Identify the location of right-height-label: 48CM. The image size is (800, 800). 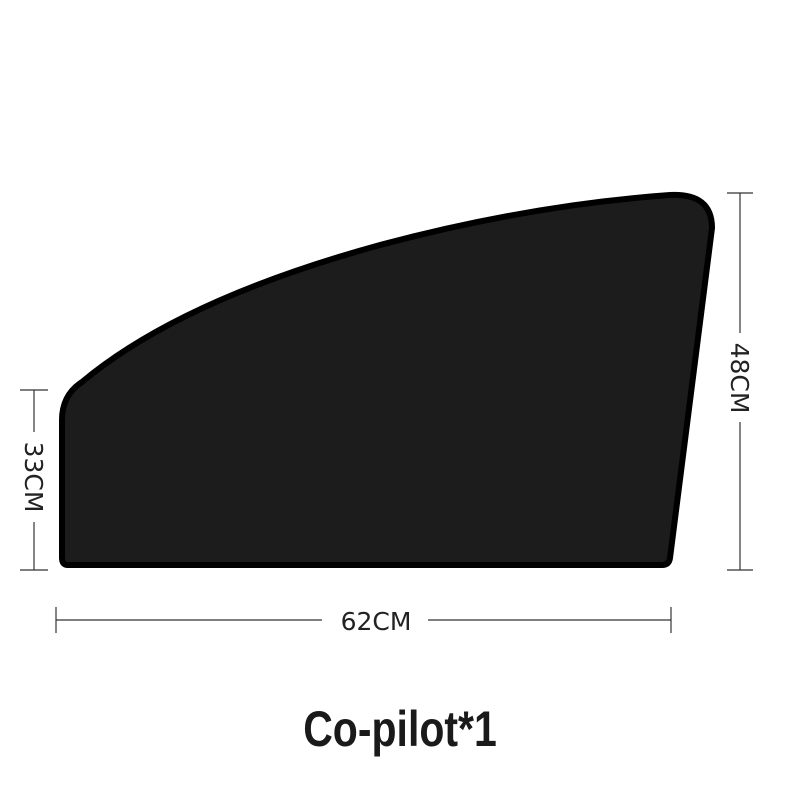
(739, 378).